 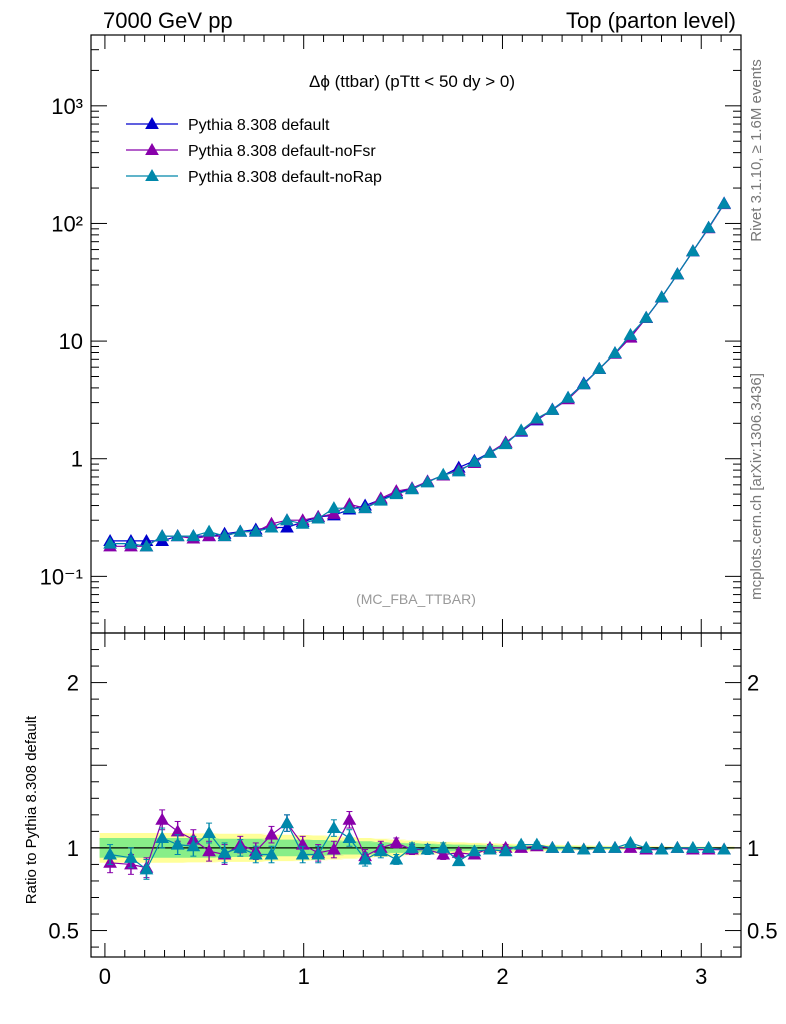 I want to click on y-tick-label: 10⁻¹, so click(x=61, y=576).